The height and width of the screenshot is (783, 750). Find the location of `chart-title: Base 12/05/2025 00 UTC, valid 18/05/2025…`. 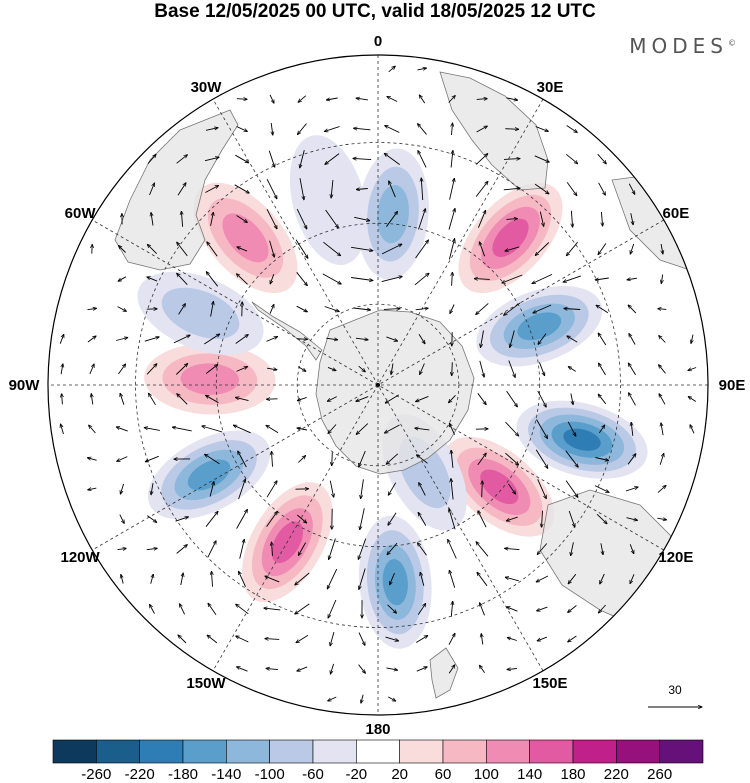

chart-title: Base 12/05/2025 00 UTC, valid 18/05/2025… is located at coordinates (375, 11).